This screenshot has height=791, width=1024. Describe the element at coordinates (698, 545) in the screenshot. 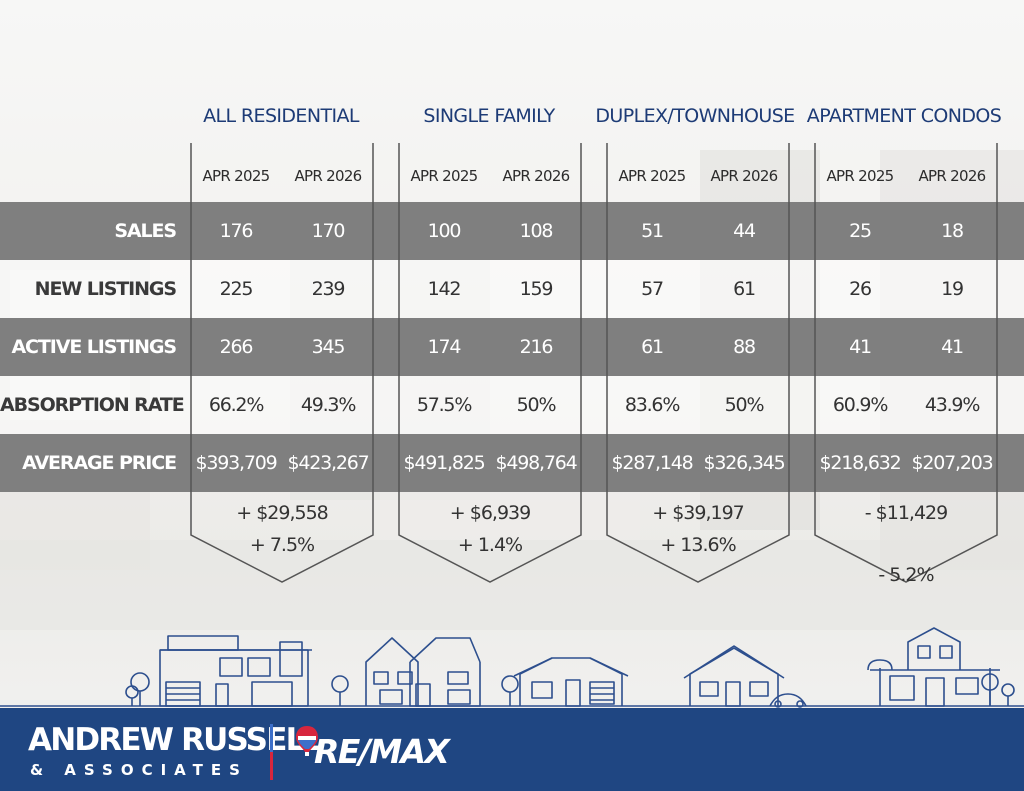

I see `change-percent-duplex-townhouse: + 13.6%` at that location.